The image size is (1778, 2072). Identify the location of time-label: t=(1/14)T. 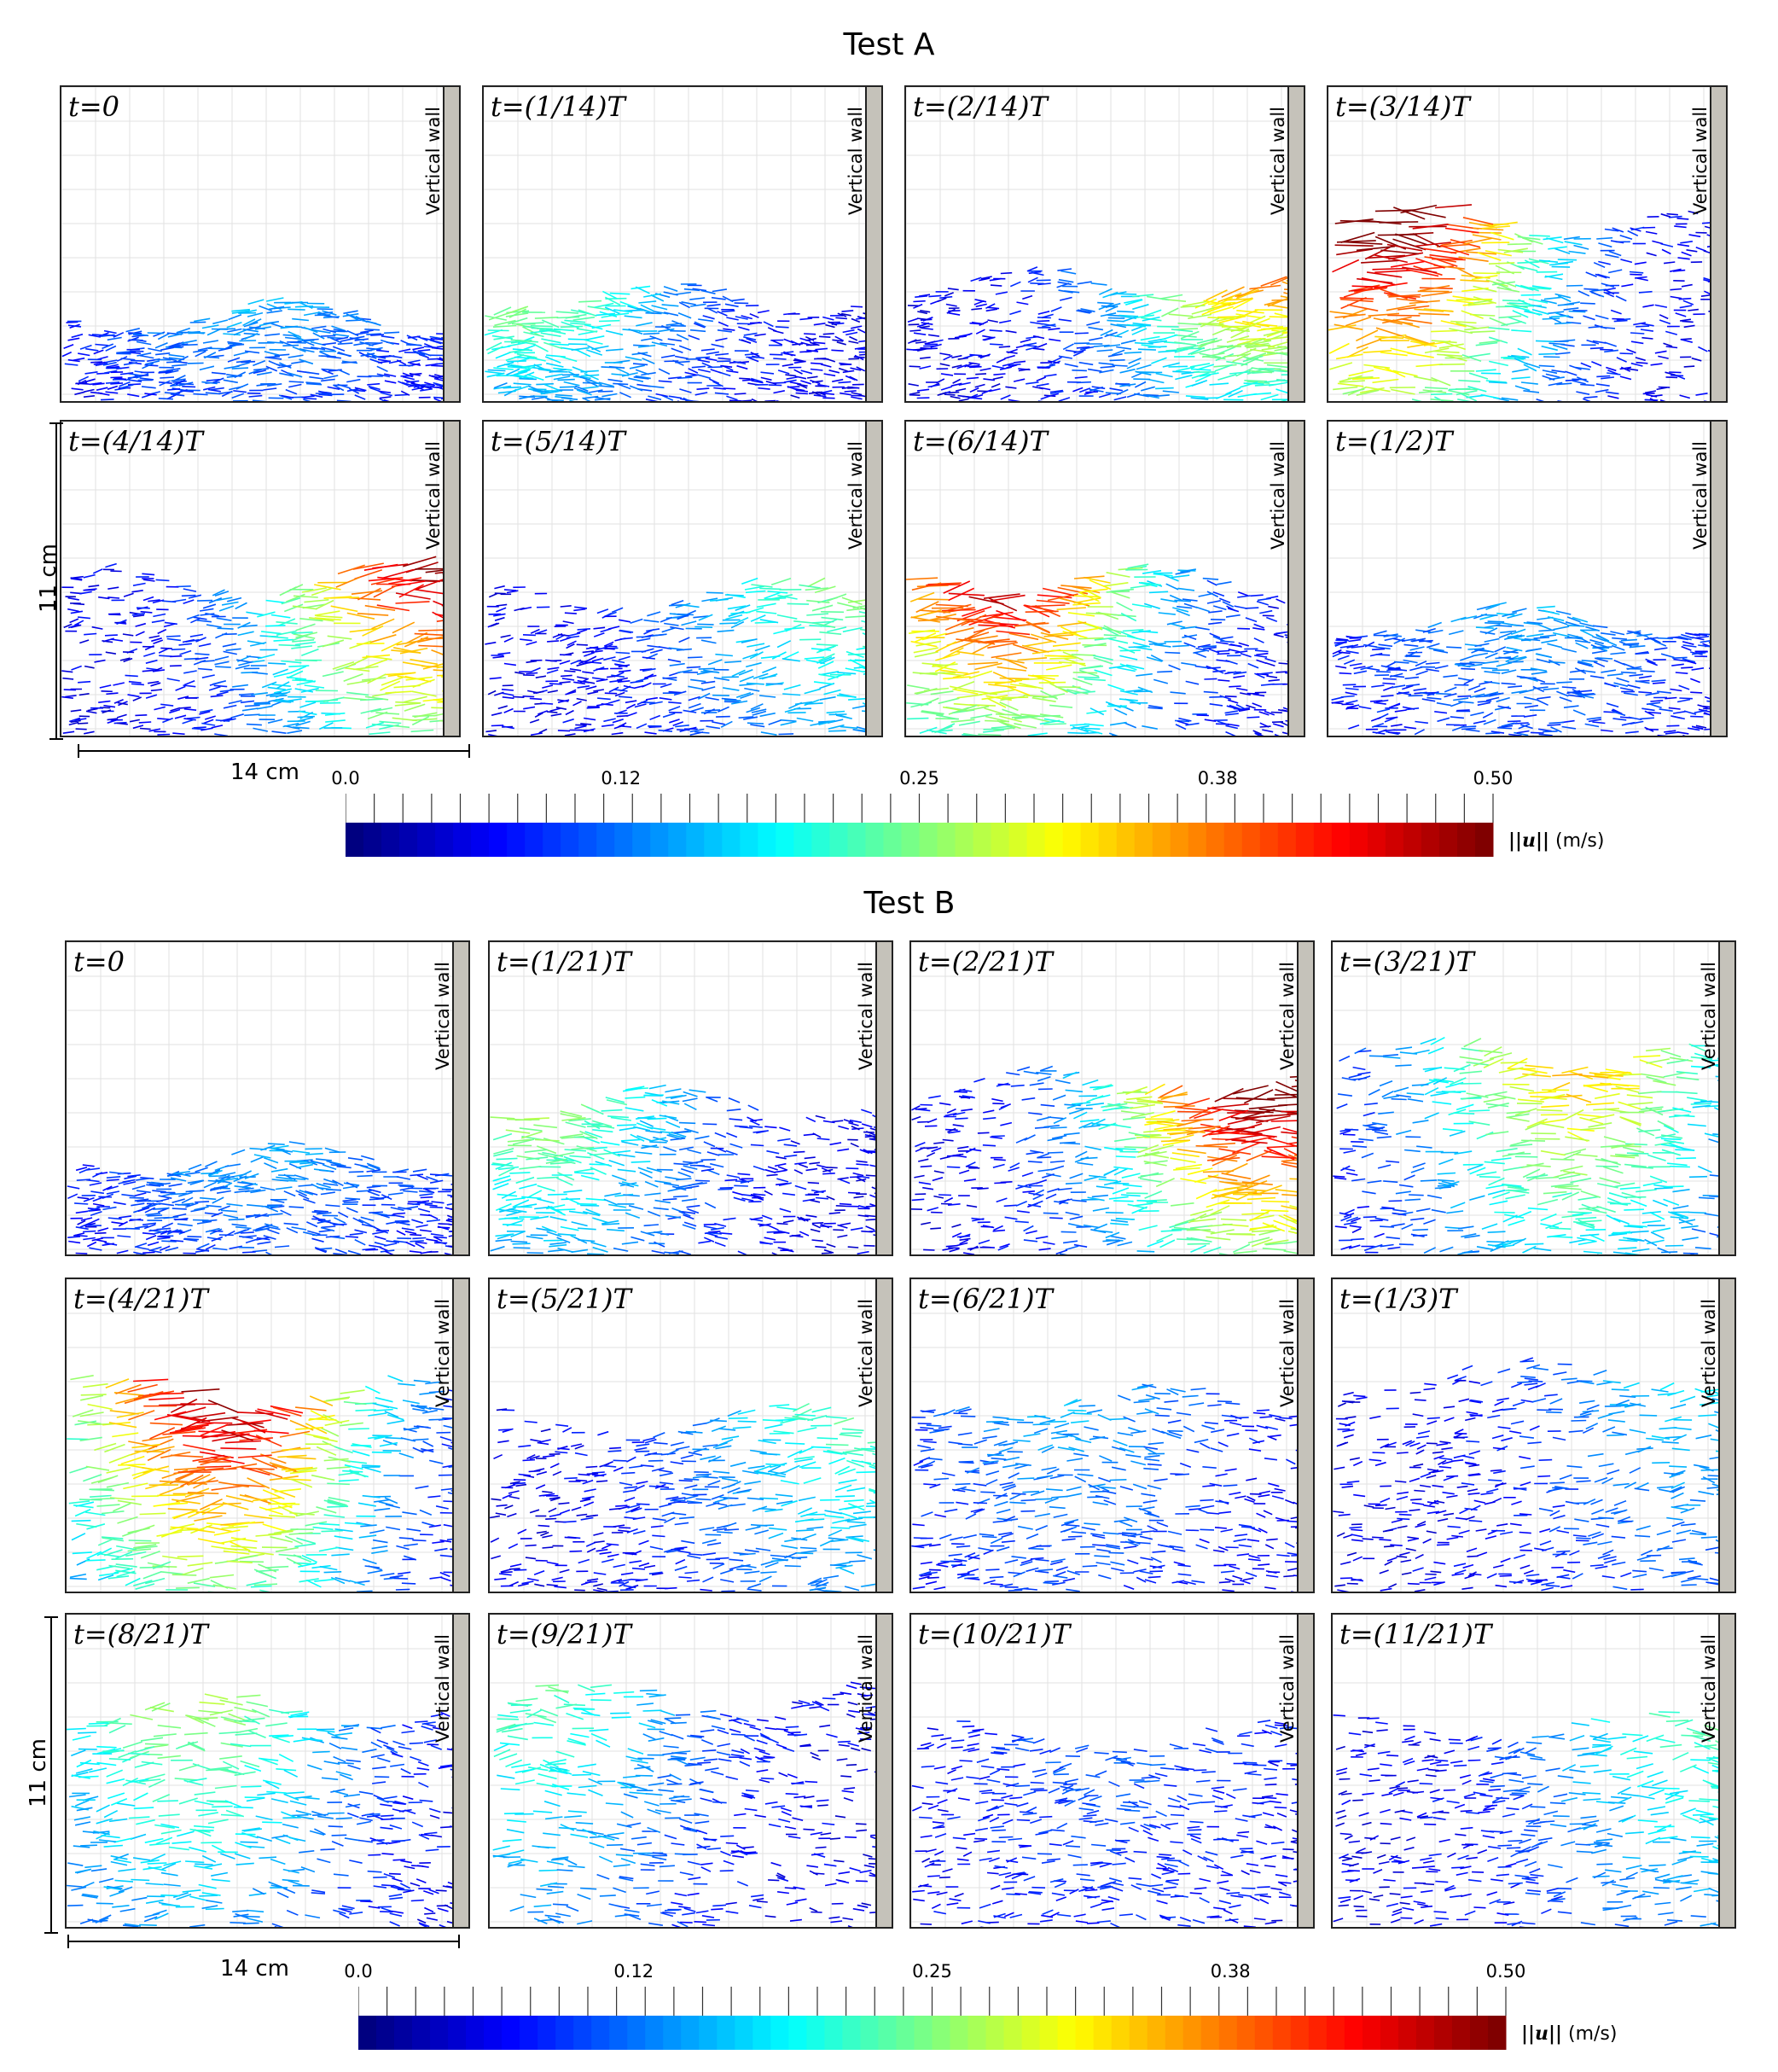
(558, 106).